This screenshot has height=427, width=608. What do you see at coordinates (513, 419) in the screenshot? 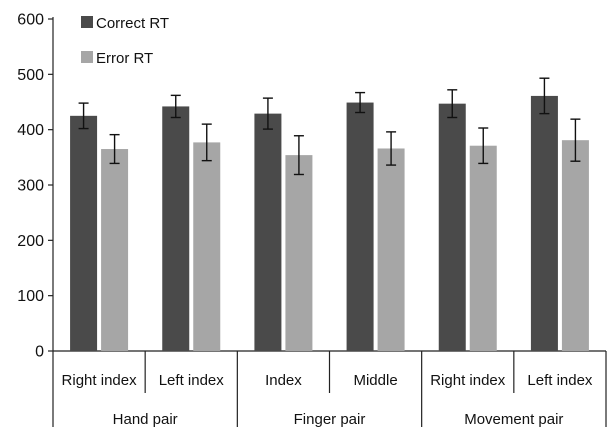
I see `x-group-label: Movement pair` at bounding box center [513, 419].